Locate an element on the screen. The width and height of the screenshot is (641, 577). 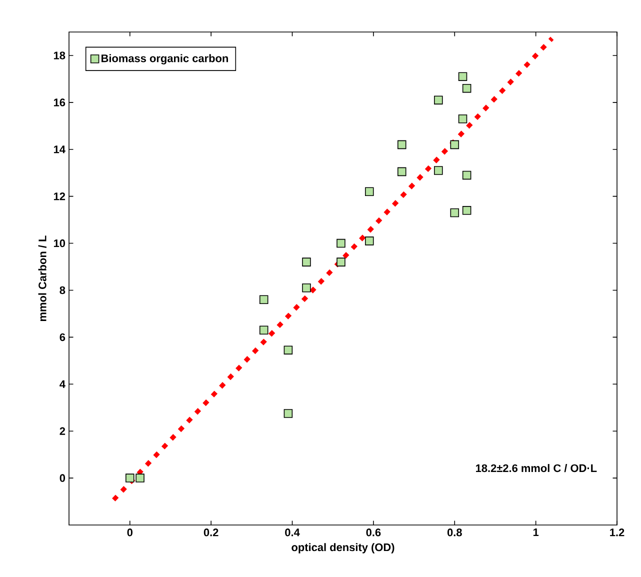
annotation: 18.2±2.6 mmol C / OD·L is located at coordinates (536, 468).